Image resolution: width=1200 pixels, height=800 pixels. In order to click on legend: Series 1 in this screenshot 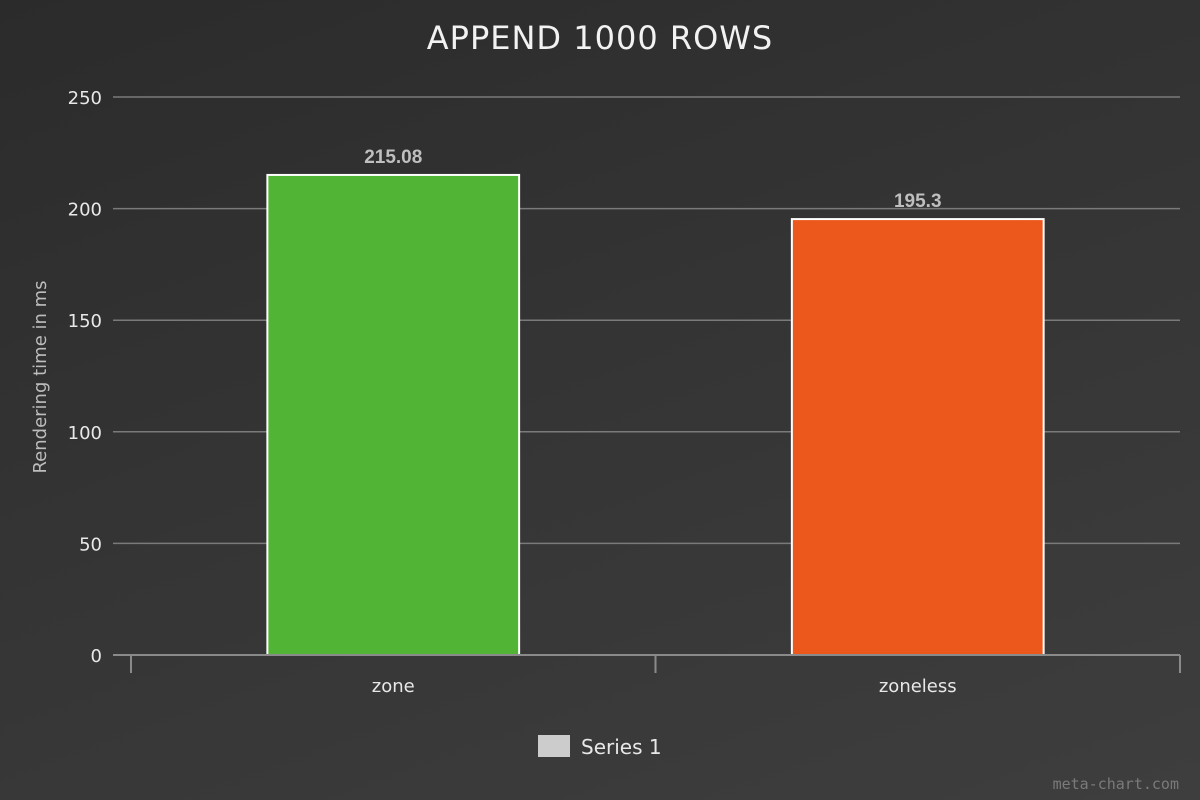, I will do `click(600, 747)`.